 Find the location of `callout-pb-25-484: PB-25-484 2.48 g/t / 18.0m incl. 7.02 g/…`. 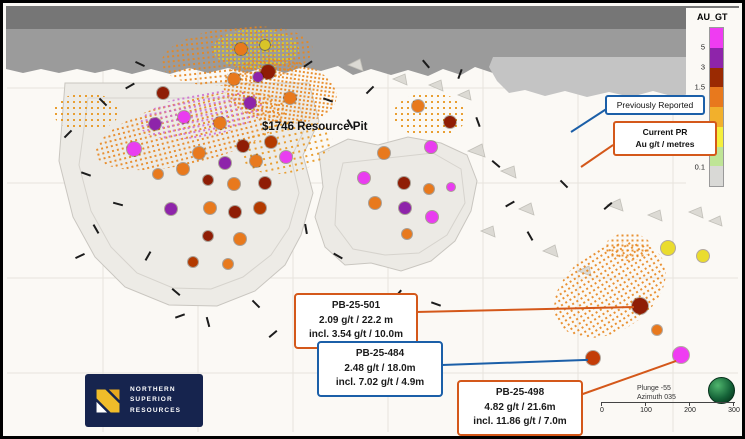

callout-pb-25-484: PB-25-484 2.48 g/t / 18.0m incl. 7.02 g/… is located at coordinates (380, 369).